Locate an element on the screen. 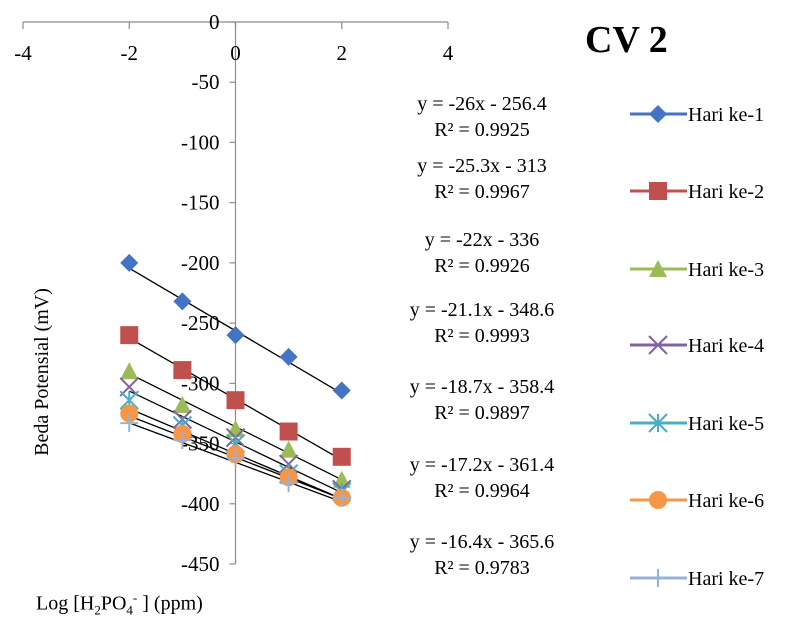 The height and width of the screenshot is (619, 791). r-squared-label: R² = 0.9967 is located at coordinates (482, 192).